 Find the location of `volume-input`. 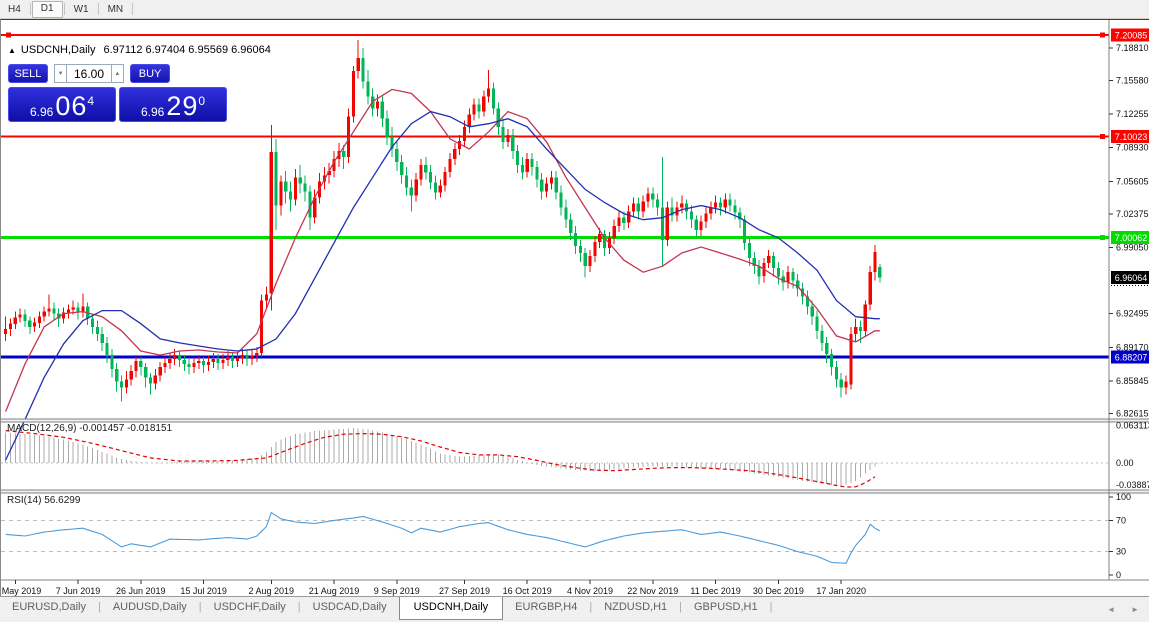

volume-input is located at coordinates (89, 73).